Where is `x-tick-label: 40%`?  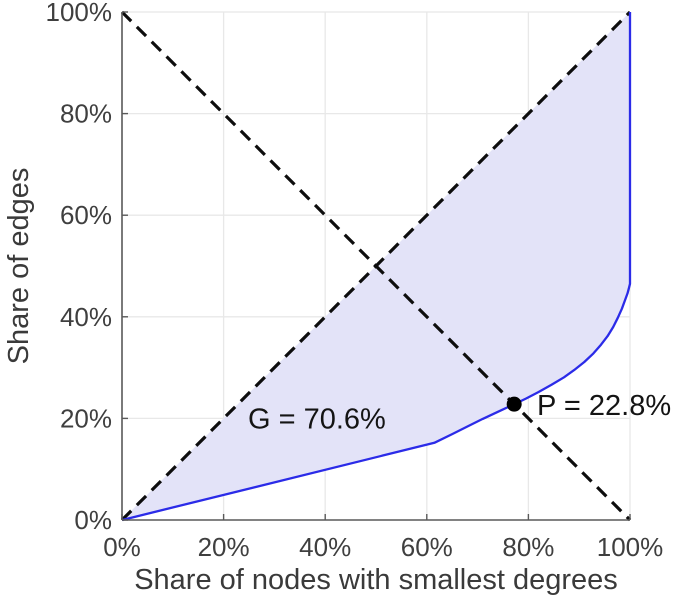
x-tick-label: 40% is located at coordinates (325, 547).